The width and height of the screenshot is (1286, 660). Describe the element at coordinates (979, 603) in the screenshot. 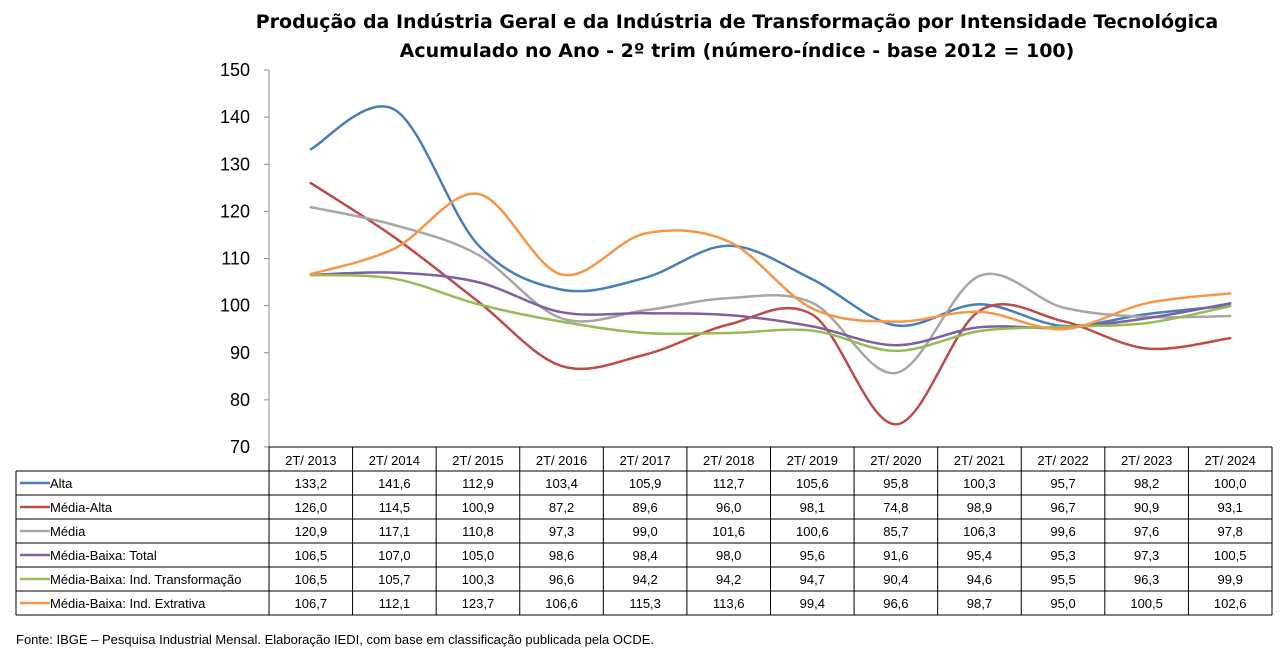

I see `data-label: 98,7` at that location.